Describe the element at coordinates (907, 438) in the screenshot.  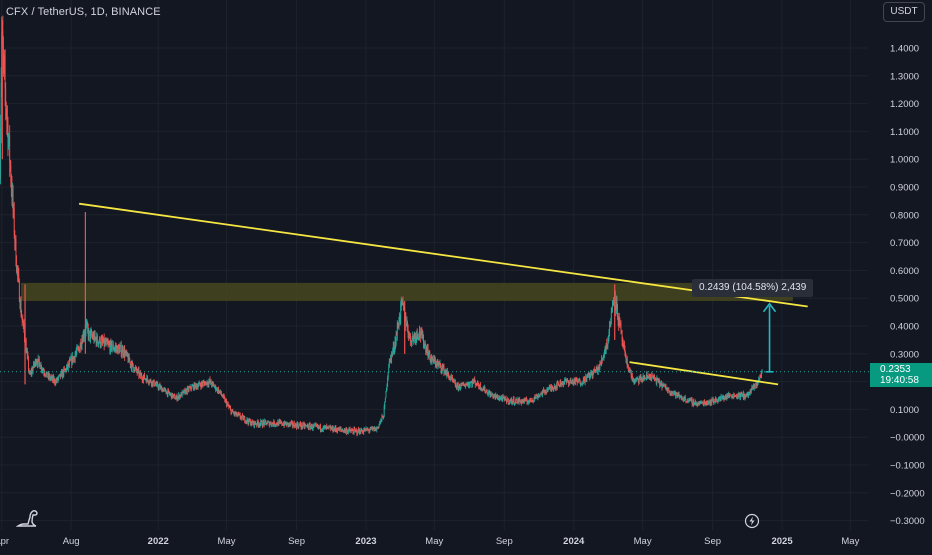
I see `y-tick-label: −0.0000` at that location.